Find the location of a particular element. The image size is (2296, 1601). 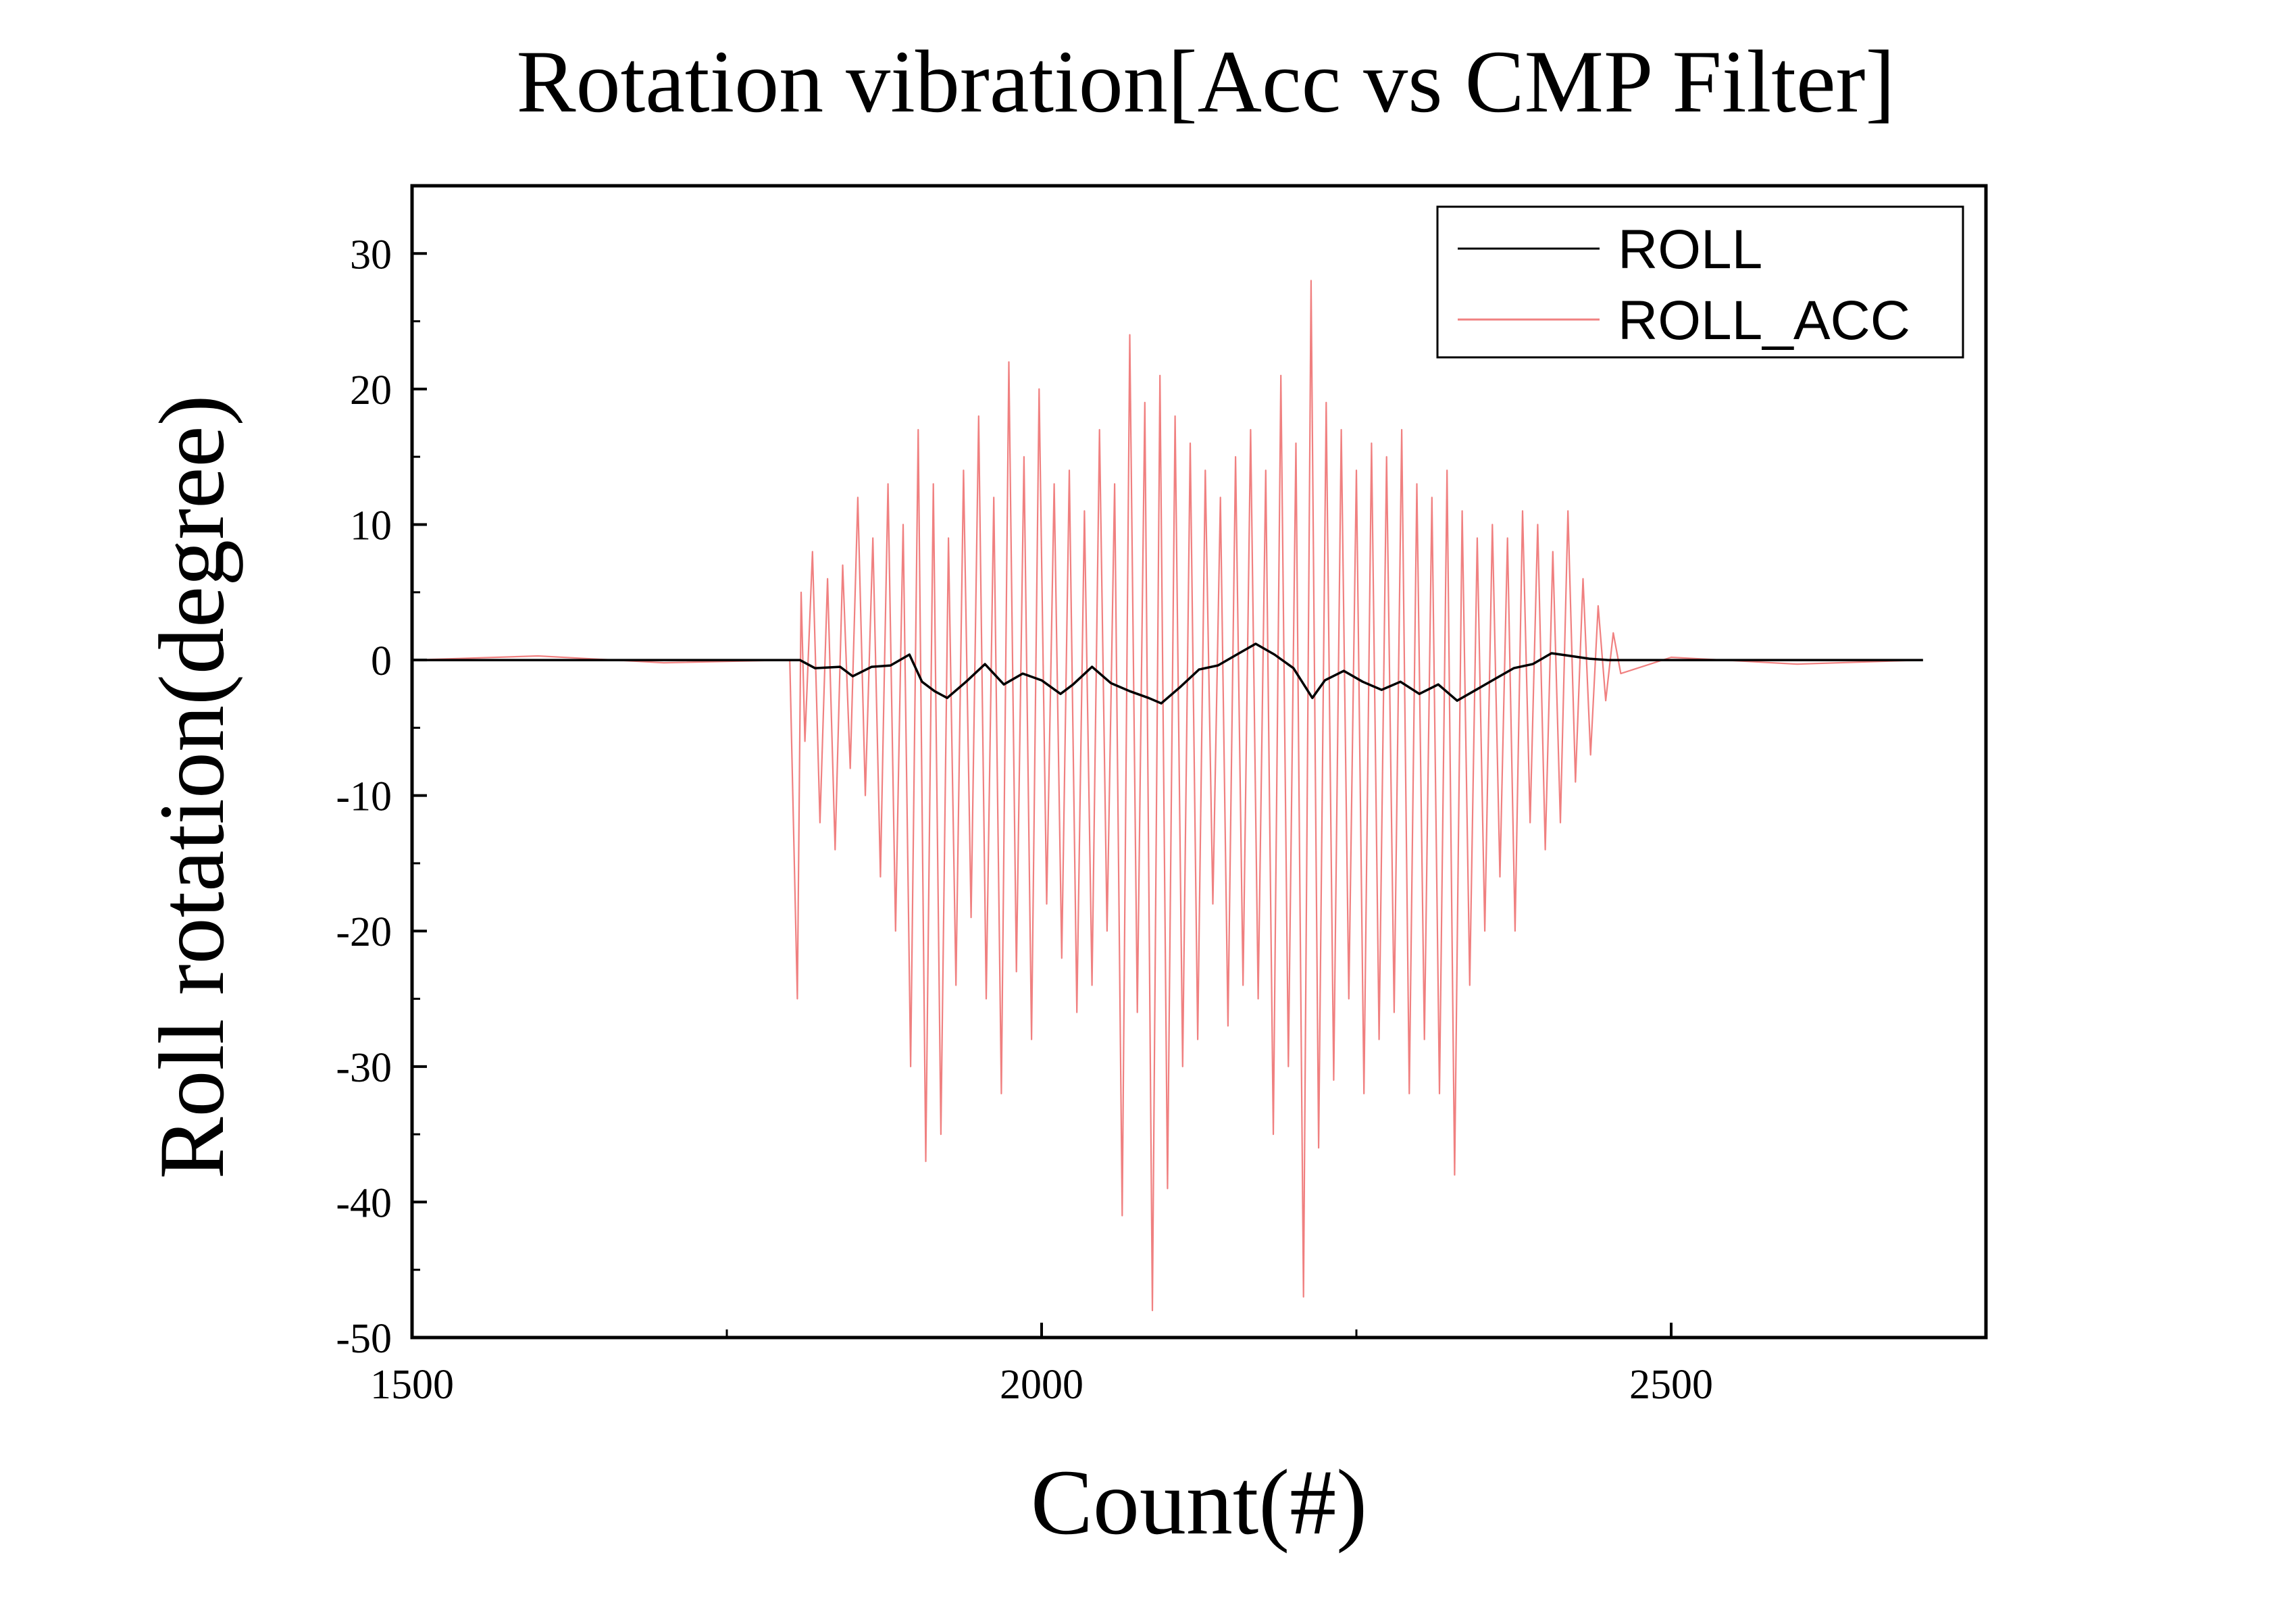

y-axis-label: Roll rotation(degree) is located at coordinates (191, 787).